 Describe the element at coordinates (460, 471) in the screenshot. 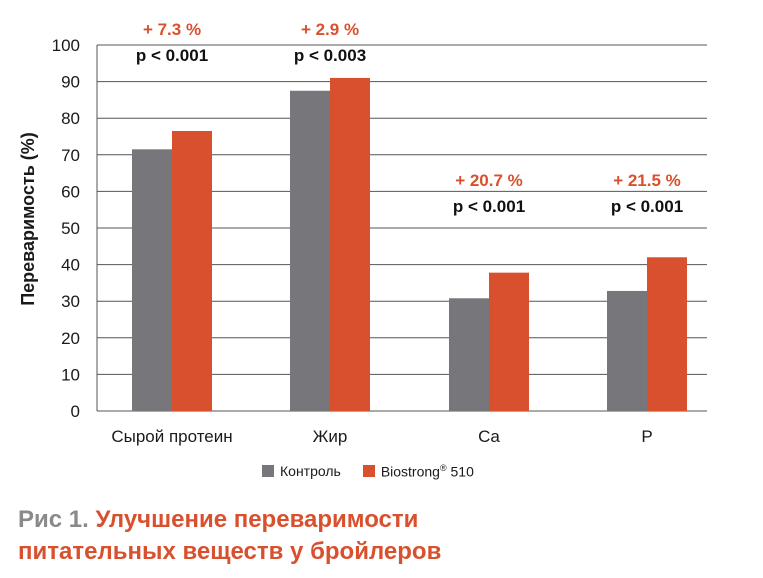

I see `legend-label-biostrong-num: 510` at that location.